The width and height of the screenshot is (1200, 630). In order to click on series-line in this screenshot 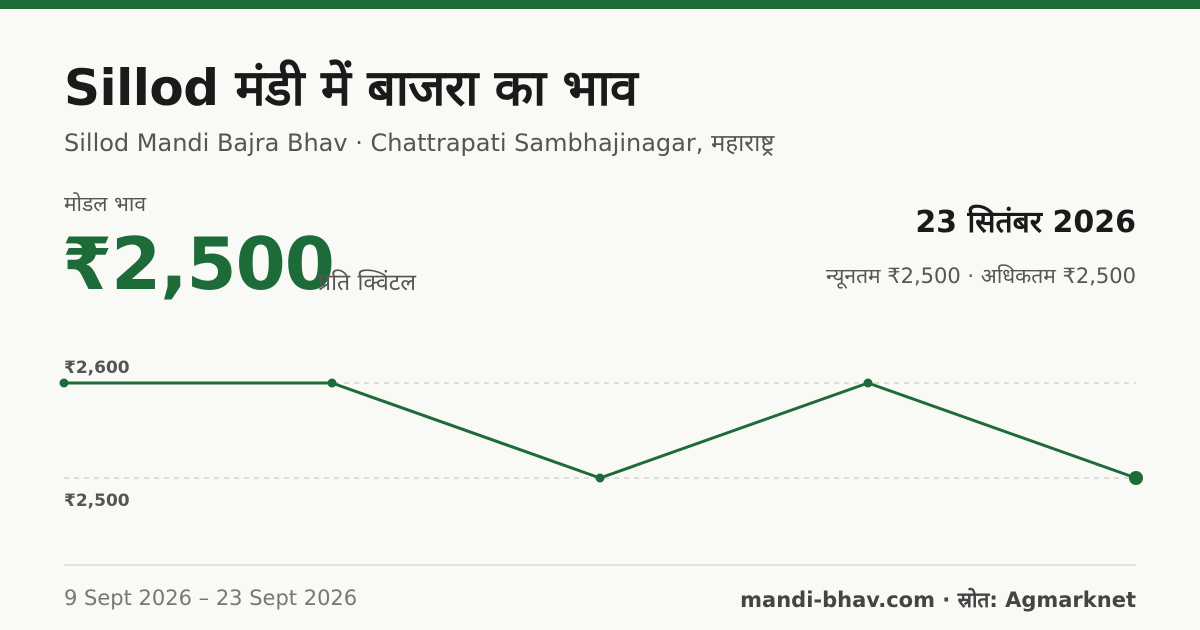, I will do `click(600, 430)`.